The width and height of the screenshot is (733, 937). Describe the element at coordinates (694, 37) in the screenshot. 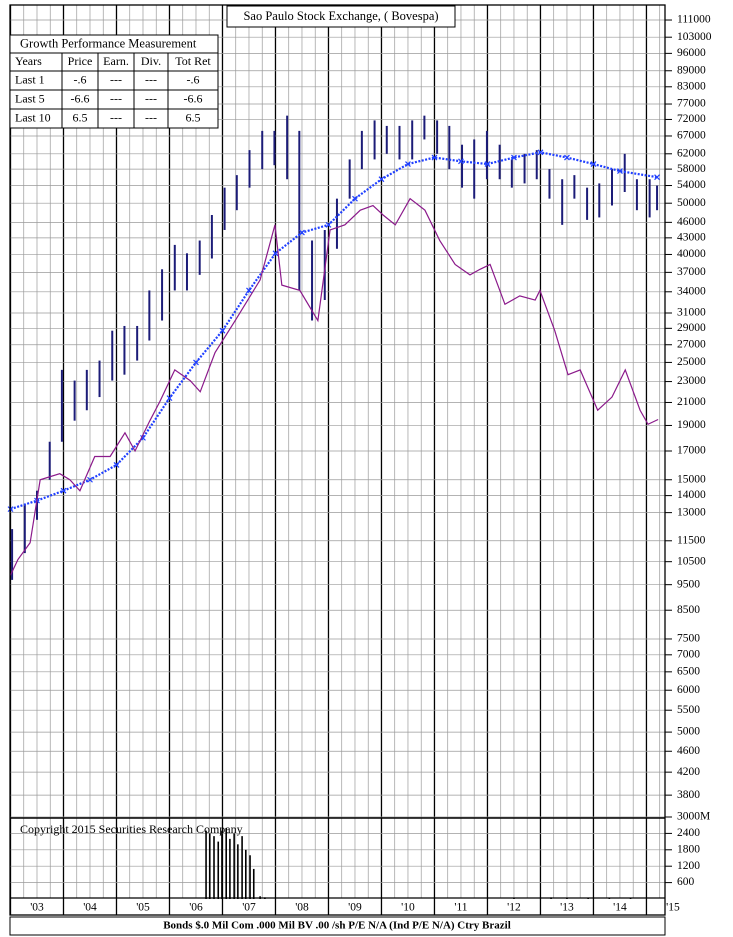

I see `y-tick-label: 103000` at that location.